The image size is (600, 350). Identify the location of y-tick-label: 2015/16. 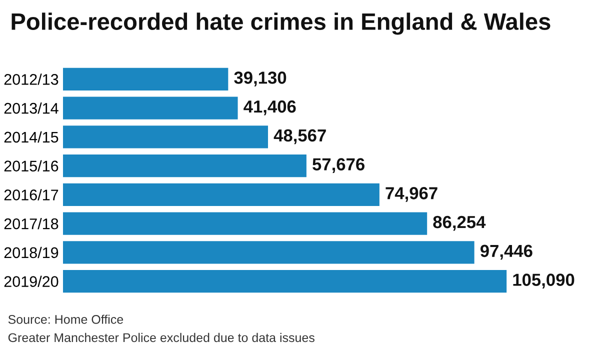
(31, 166).